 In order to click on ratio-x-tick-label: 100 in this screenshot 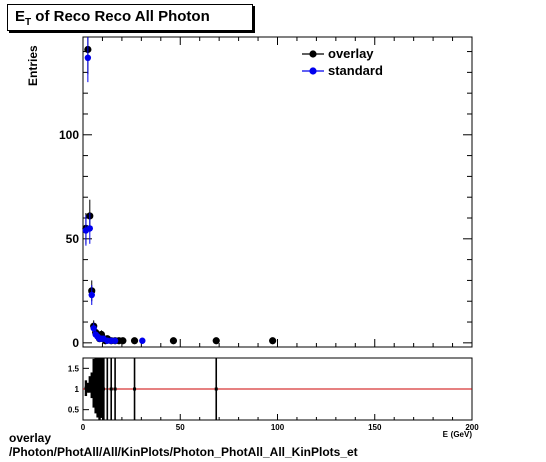, I will do `click(278, 427)`.